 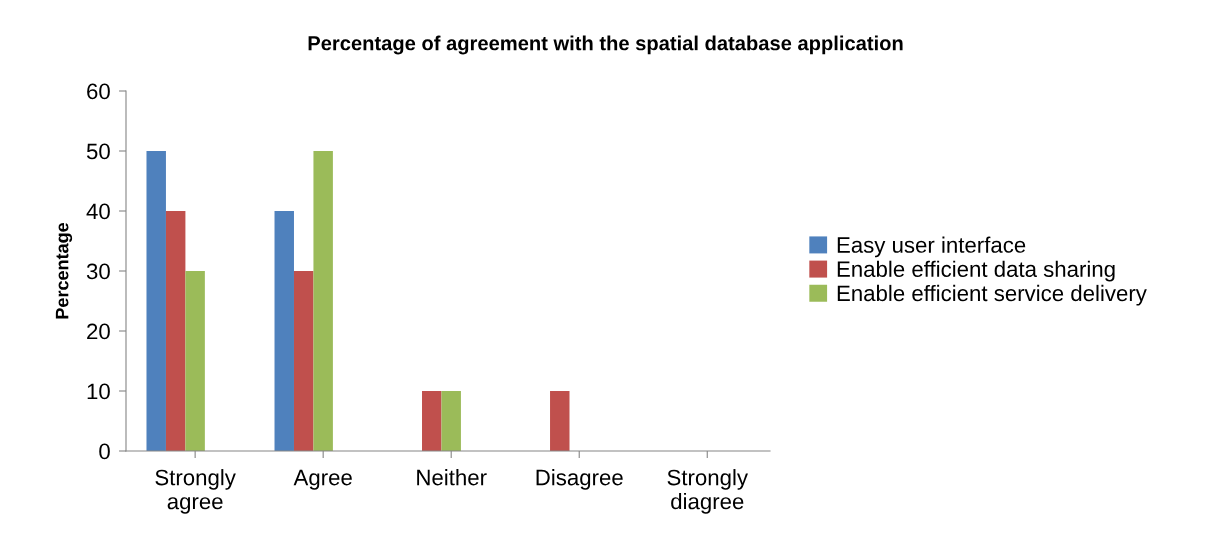 What do you see at coordinates (195, 491) in the screenshot?
I see `x-tick-label: Strongly agree` at bounding box center [195, 491].